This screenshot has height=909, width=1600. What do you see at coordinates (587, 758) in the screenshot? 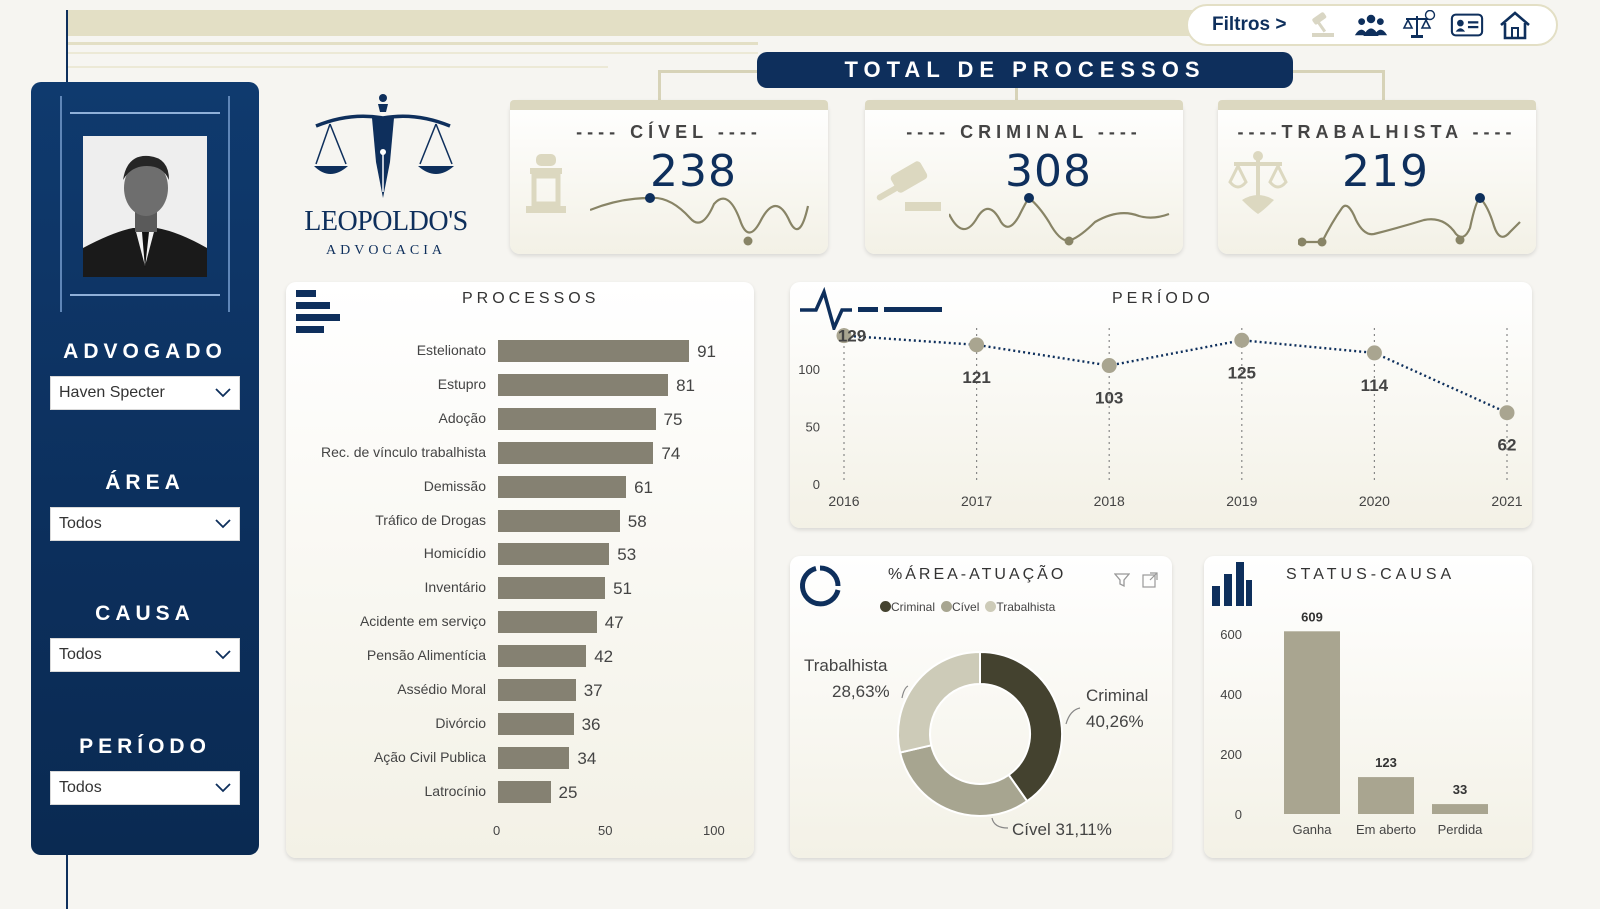
I see `bar-value-label: 34` at bounding box center [587, 758].